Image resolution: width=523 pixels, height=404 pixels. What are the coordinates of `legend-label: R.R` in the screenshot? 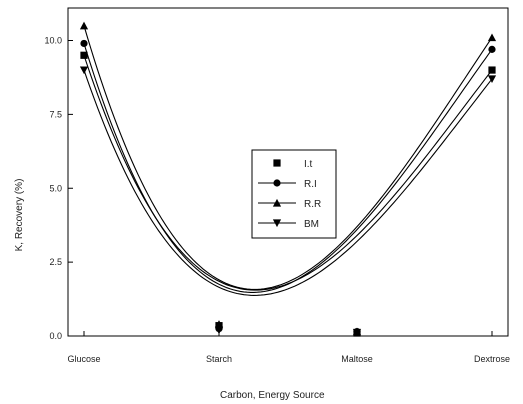 It's located at (312, 204).